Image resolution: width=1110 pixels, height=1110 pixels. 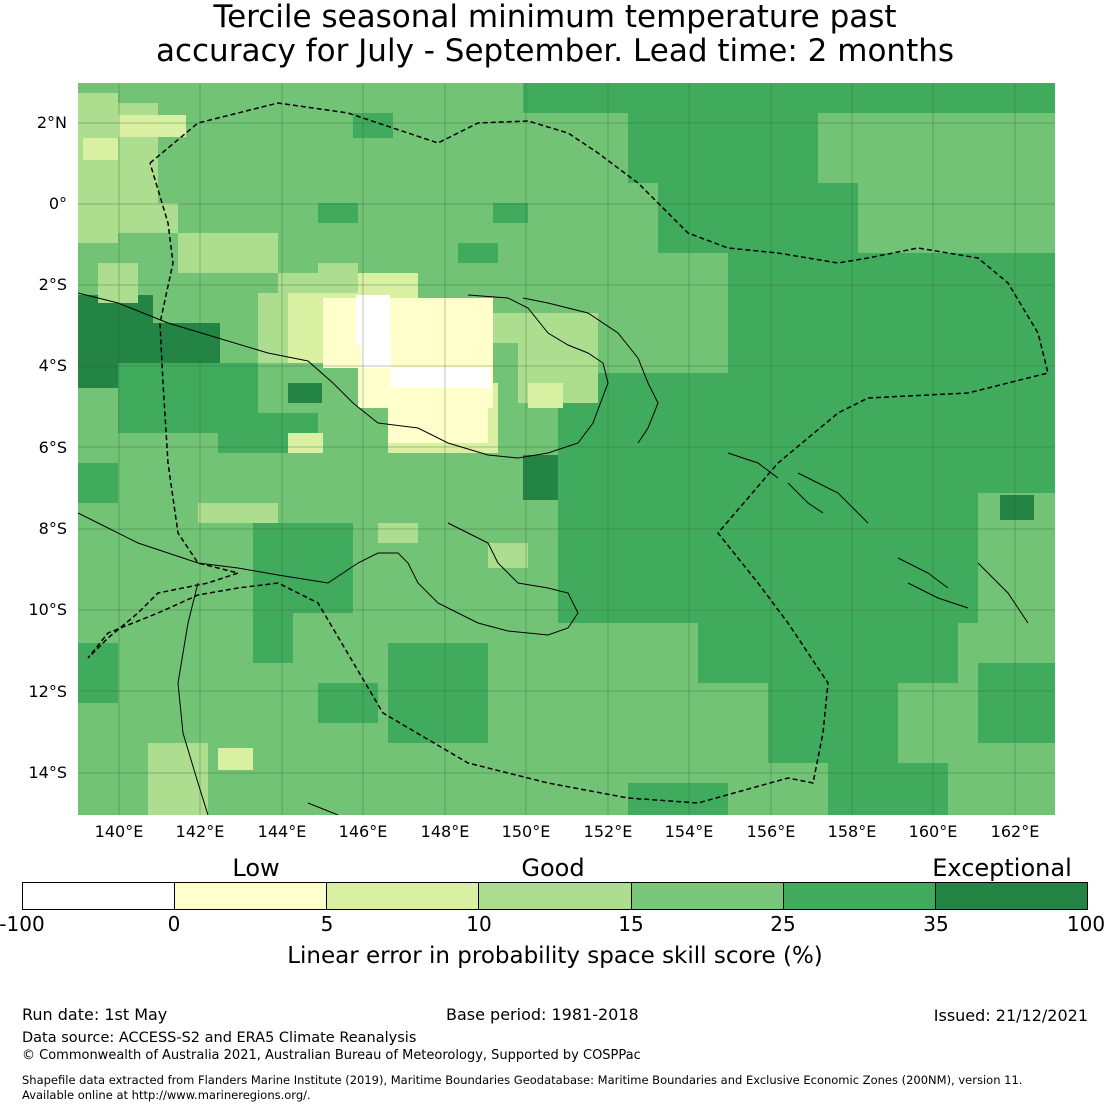 What do you see at coordinates (119, 831) in the screenshot?
I see `lon-label-140e: 140°E` at bounding box center [119, 831].